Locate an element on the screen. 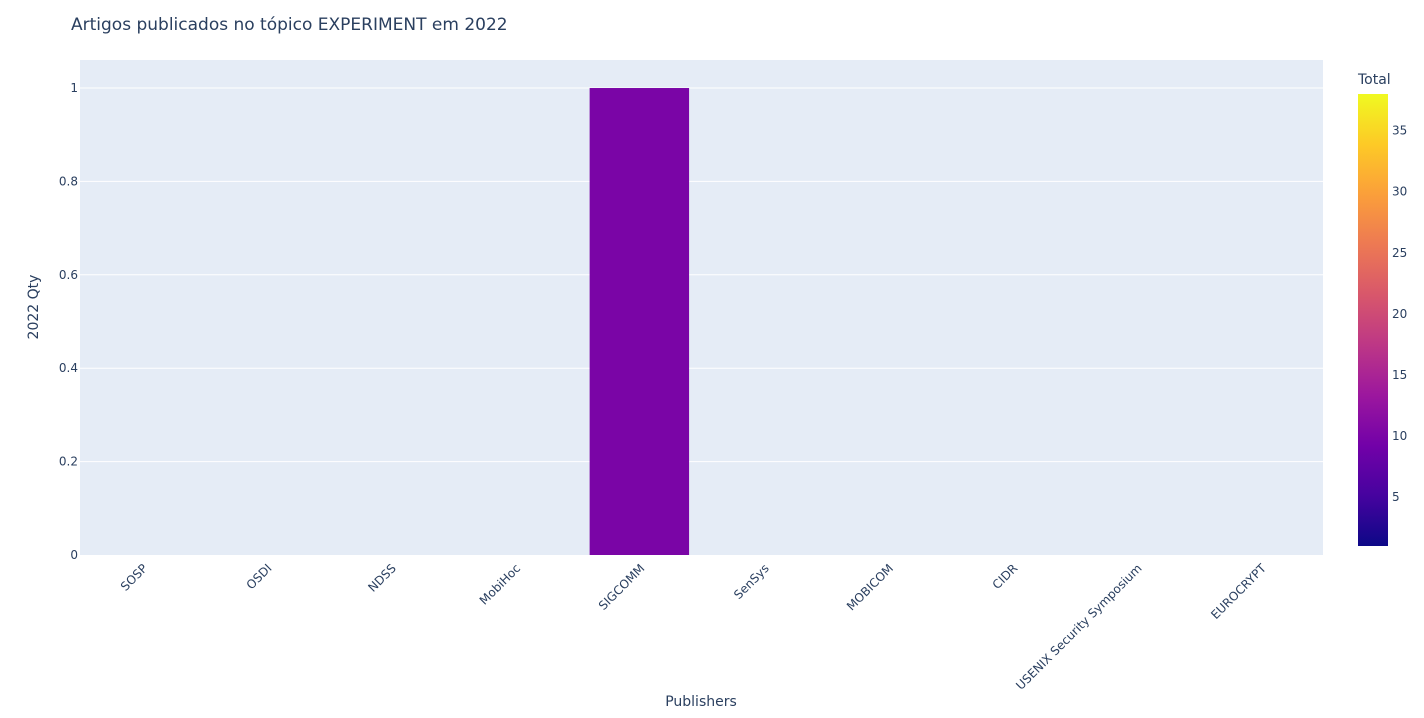 Image resolution: width=1424 pixels, height=718 pixels. y-axis-ticks: 0 0.2 0.4 0.6 0.8 1 is located at coordinates (68, 321).